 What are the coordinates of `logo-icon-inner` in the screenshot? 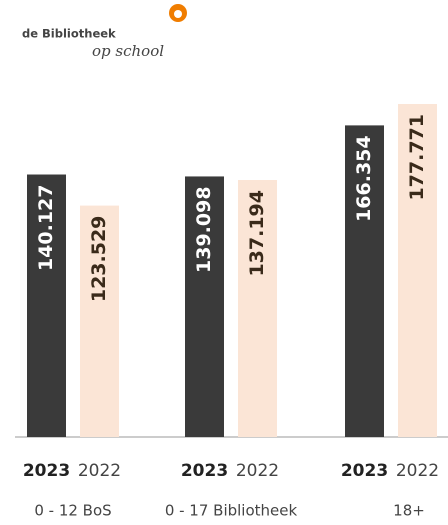 It's located at (178, 14).